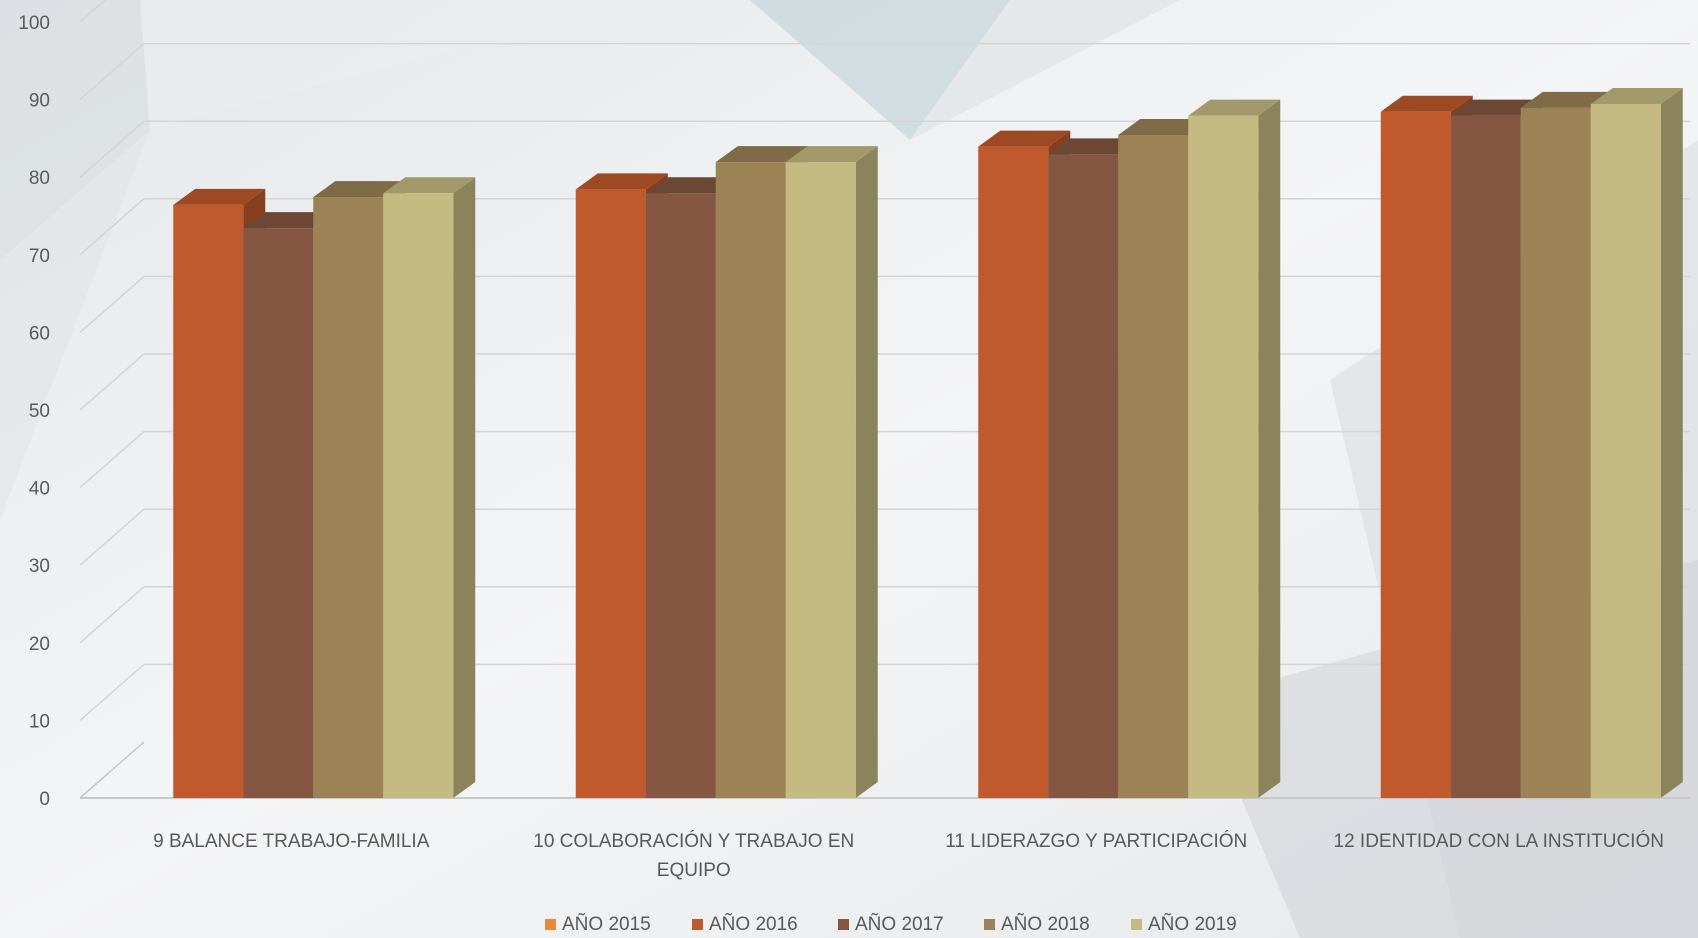 The image size is (1698, 938). Describe the element at coordinates (39, 721) in the screenshot. I see `y-tick-label: 10` at that location.